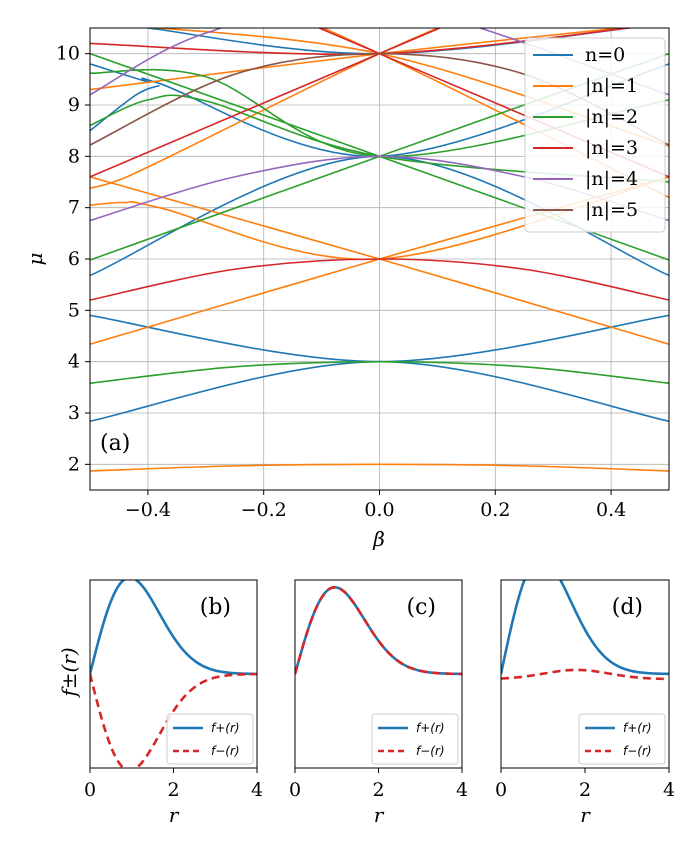 This screenshot has height=850, width=700. I want to click on panel-a-ylabel: μ, so click(35, 259).